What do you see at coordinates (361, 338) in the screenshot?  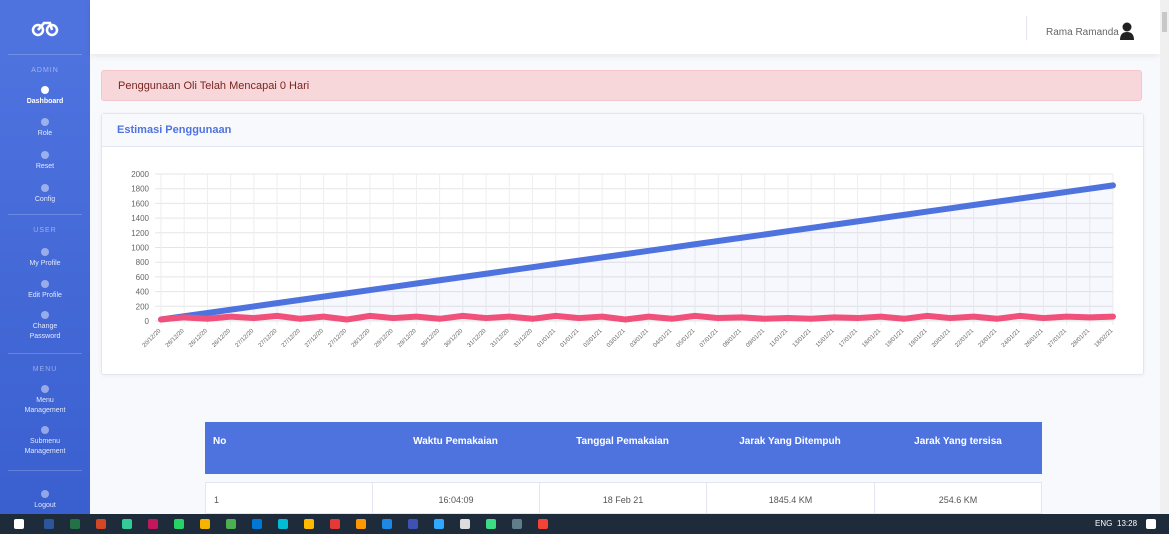 I see `x-tick-label: 28/12/20` at bounding box center [361, 338].